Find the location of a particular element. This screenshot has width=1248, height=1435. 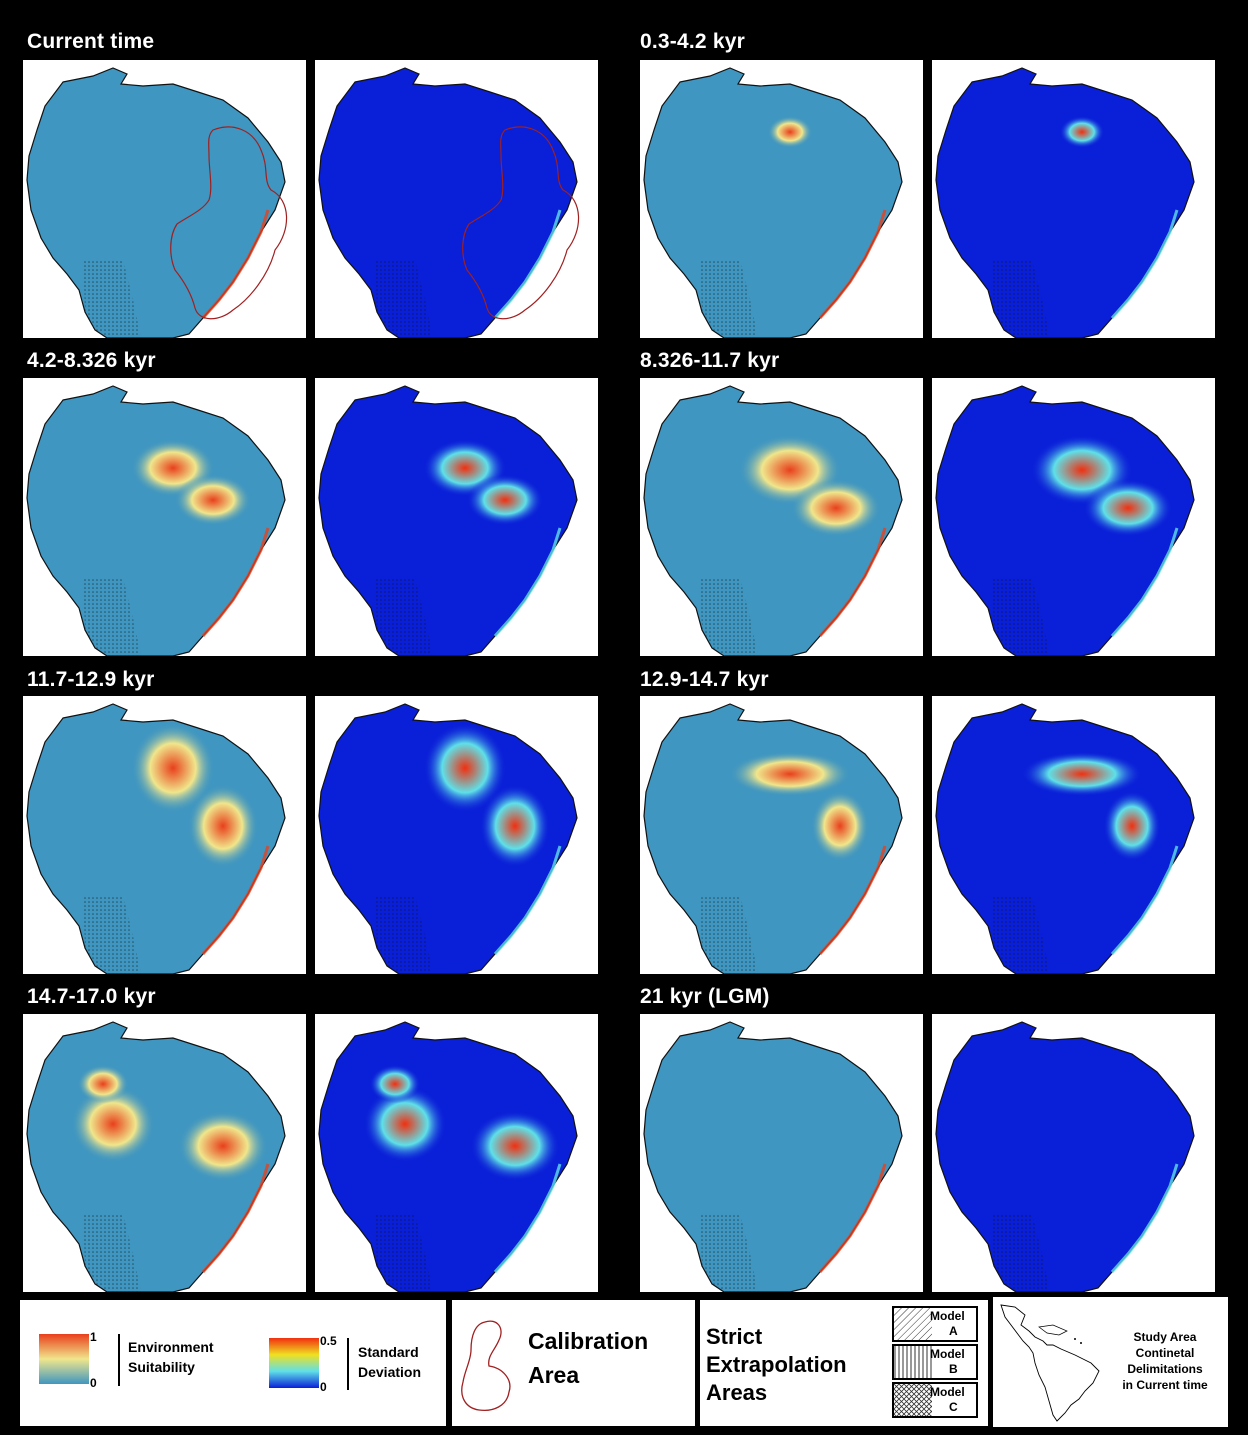

extrapolation-label-line1: Strict is located at coordinates (734, 1336).